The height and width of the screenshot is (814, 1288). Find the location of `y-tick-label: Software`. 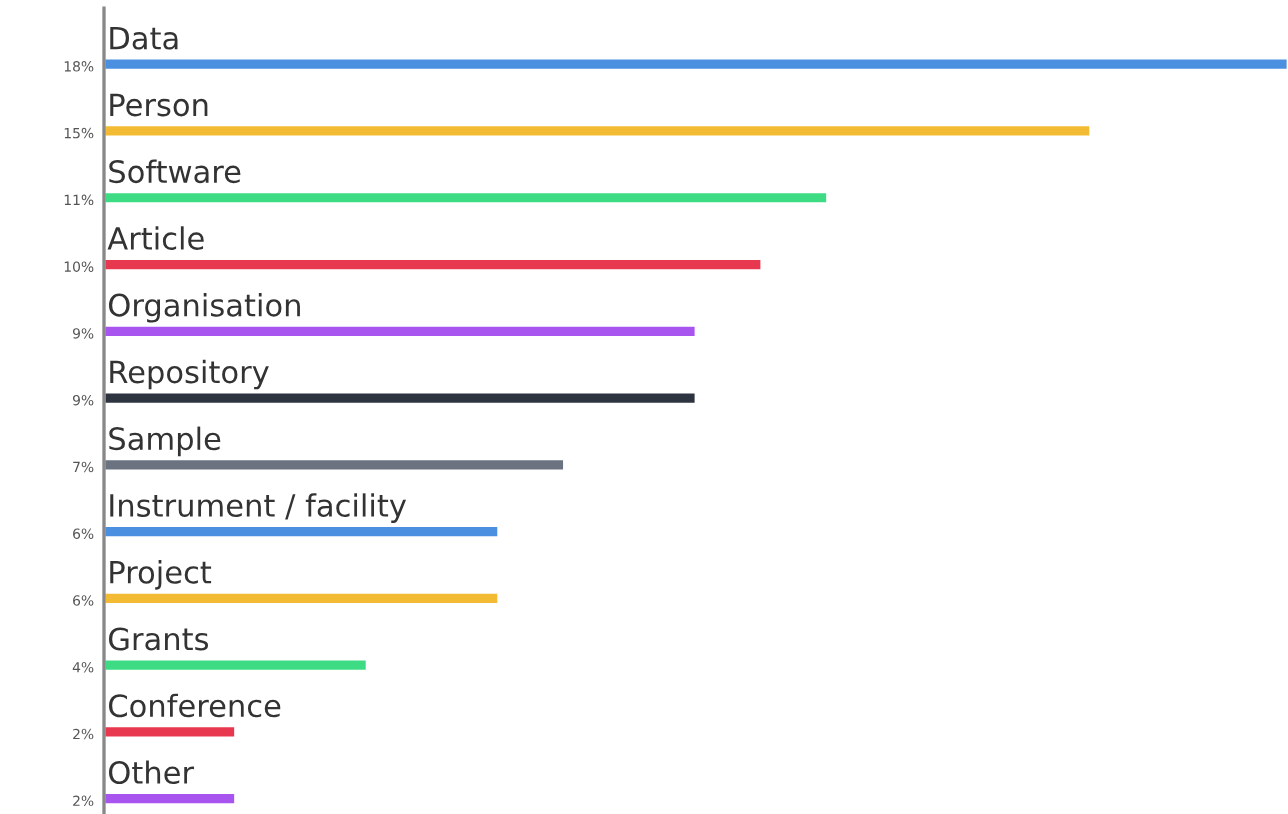

y-tick-label: Software is located at coordinates (175, 171).